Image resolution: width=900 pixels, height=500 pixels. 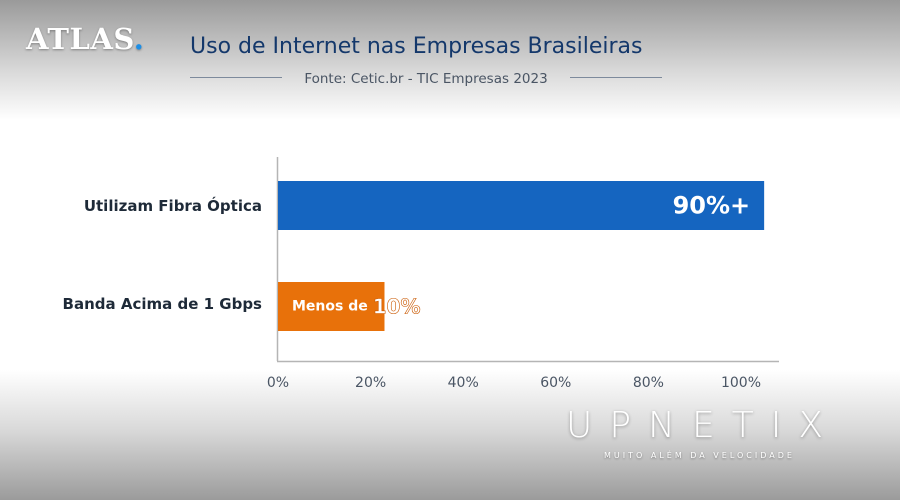 I want to click on upnetix-logo: UPNETIX, so click(x=703, y=425).